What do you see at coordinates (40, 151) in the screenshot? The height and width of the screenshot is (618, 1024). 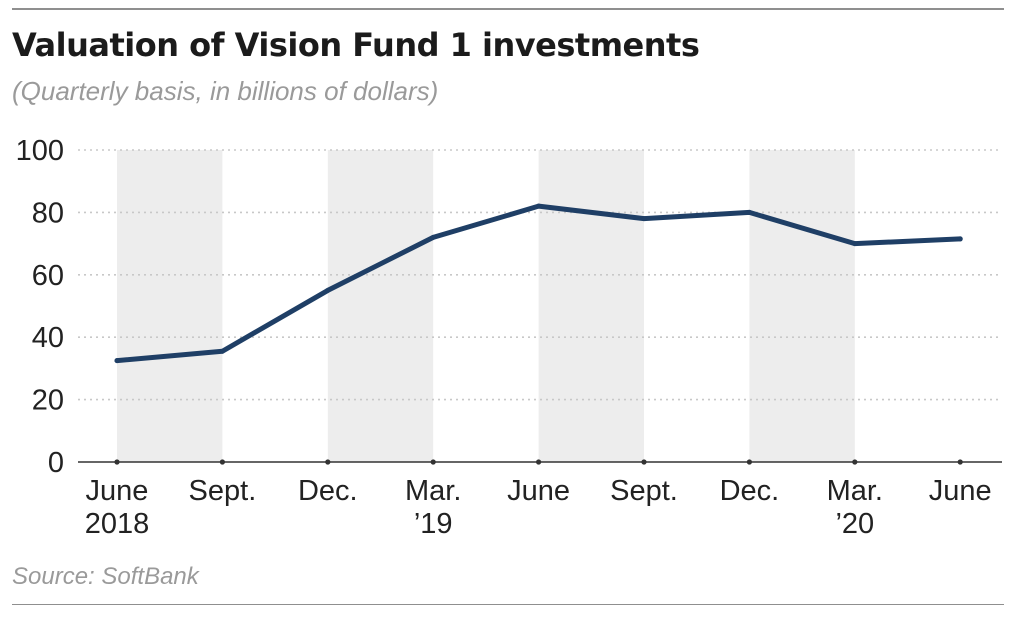 I see `y-tick-label: 100` at bounding box center [40, 151].